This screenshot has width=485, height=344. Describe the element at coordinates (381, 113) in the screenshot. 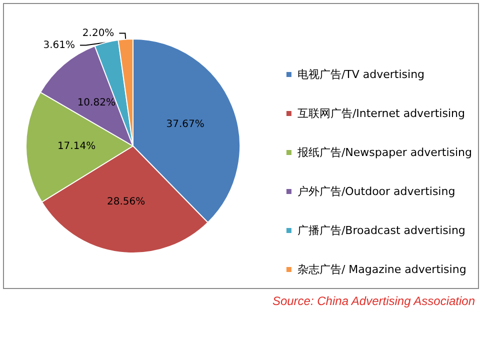

I see `legend-label: 互联网广告/Internet advertising` at that location.